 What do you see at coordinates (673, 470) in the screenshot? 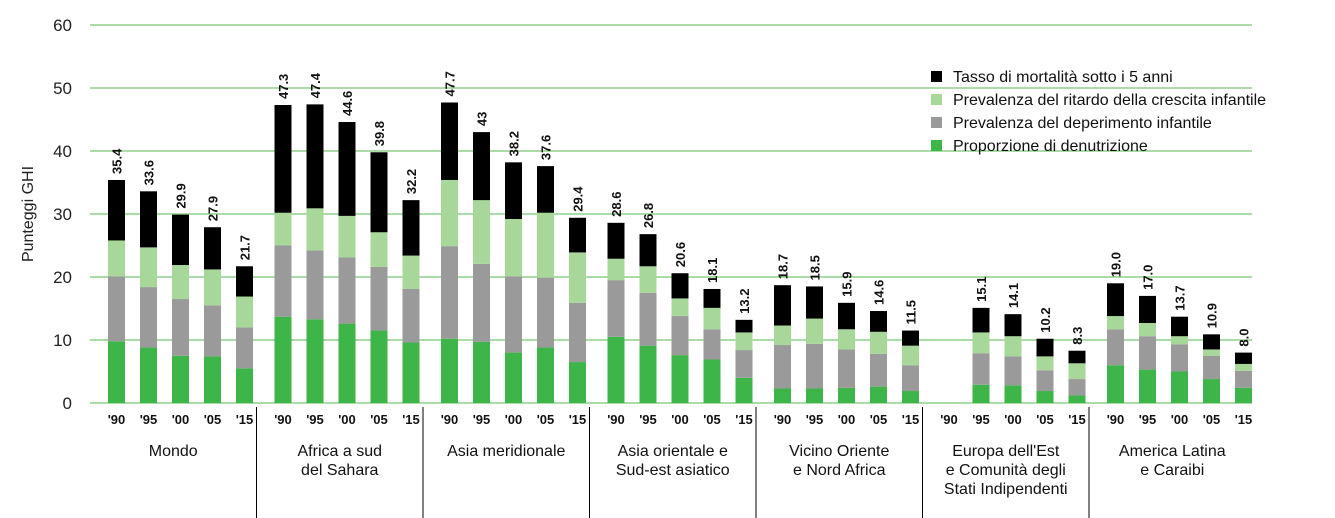
I see `group-label: Sud-est asiatico` at bounding box center [673, 470].